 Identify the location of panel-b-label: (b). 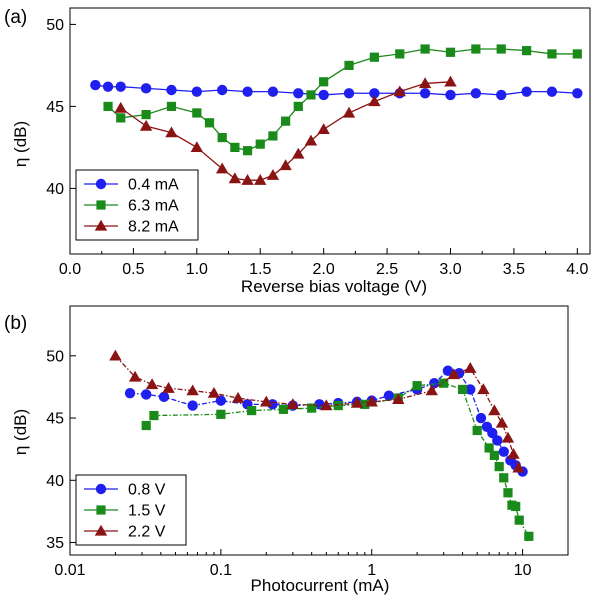
(15, 323).